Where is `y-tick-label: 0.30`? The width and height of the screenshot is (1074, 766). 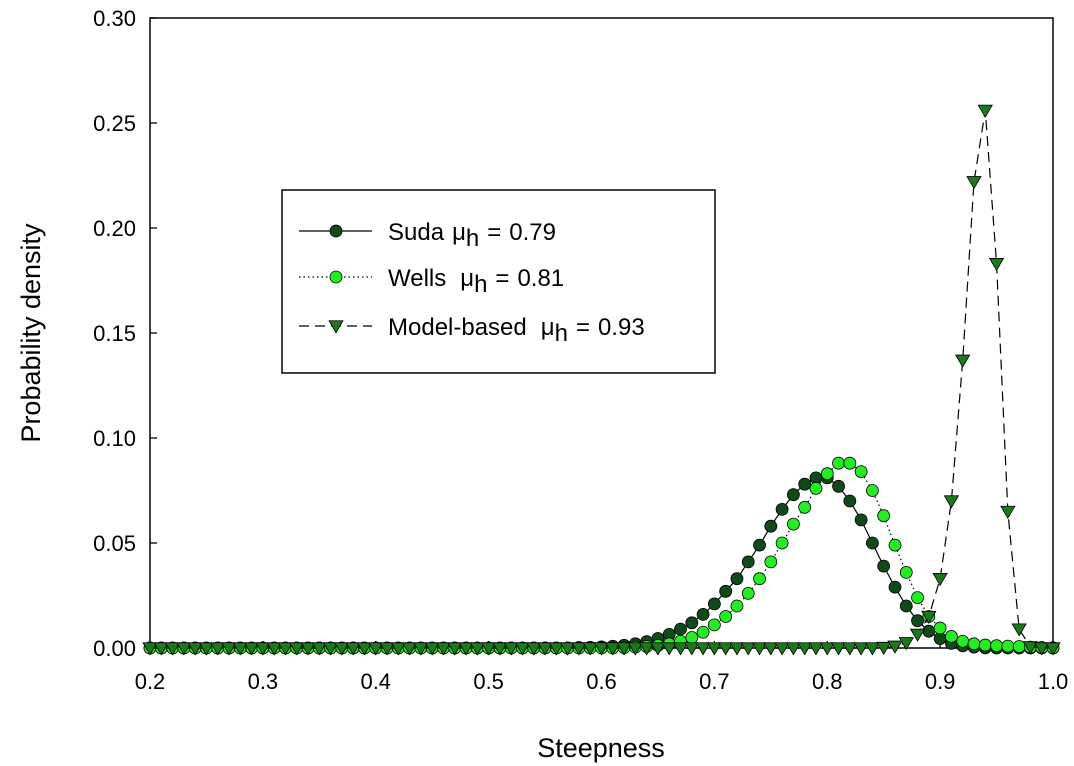
y-tick-label: 0.30 is located at coordinates (114, 18).